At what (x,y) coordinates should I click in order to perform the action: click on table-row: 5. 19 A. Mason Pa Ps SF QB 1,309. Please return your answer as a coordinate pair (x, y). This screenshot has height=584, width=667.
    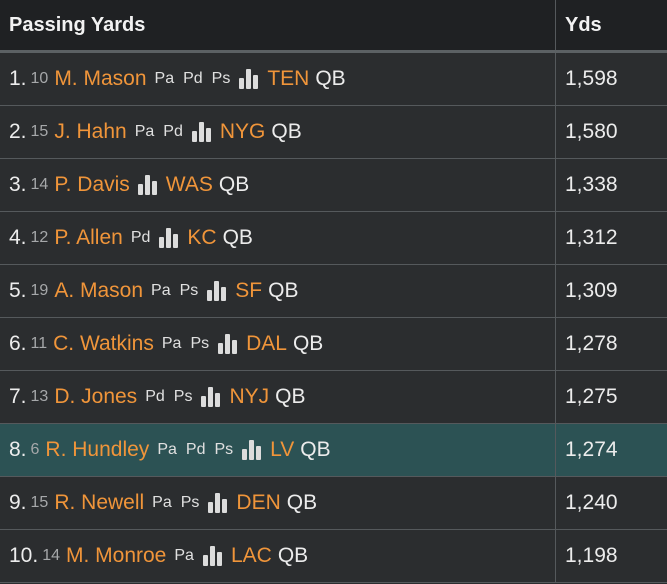
    Looking at the image, I should click on (333, 291).